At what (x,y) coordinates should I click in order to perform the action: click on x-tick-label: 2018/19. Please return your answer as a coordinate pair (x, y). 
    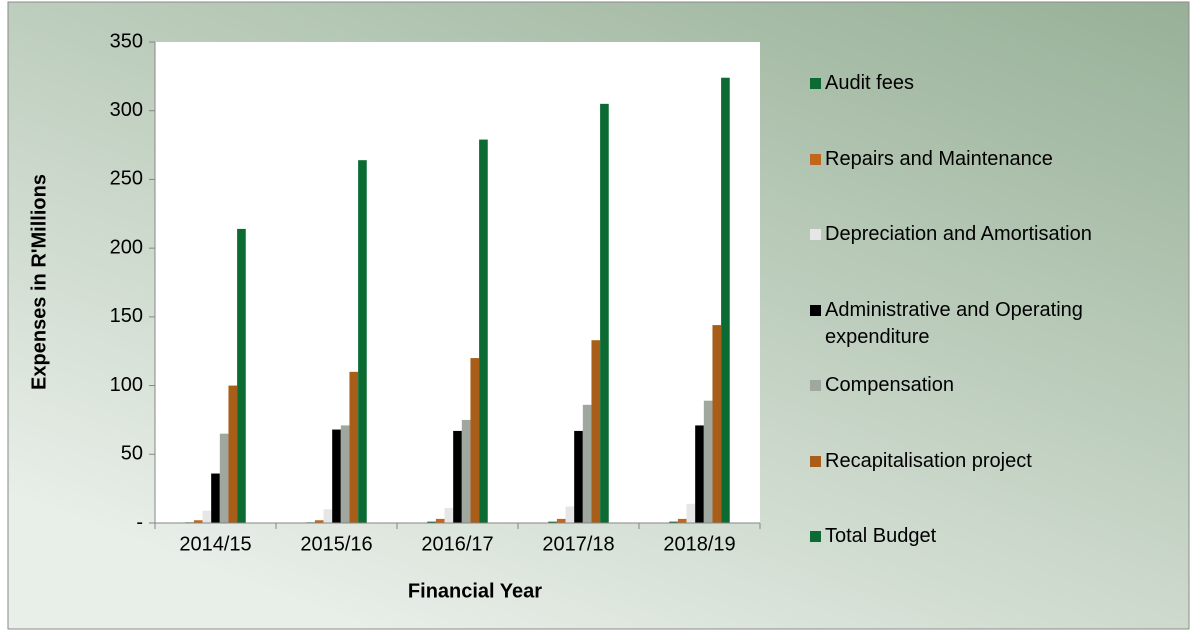
    Looking at the image, I should click on (699, 544).